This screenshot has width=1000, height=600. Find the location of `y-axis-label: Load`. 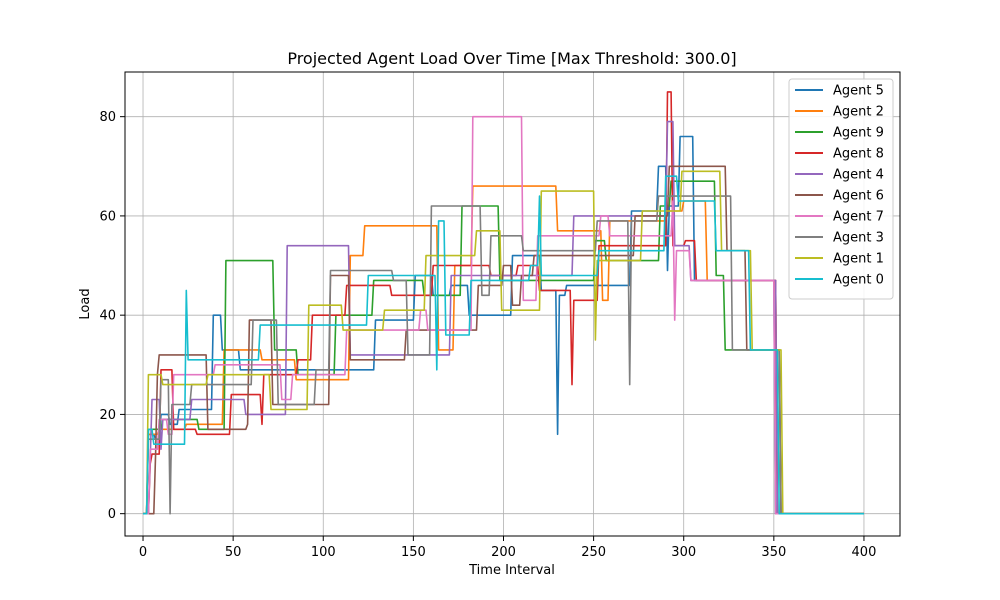

y-axis-label: Load is located at coordinates (85, 303).